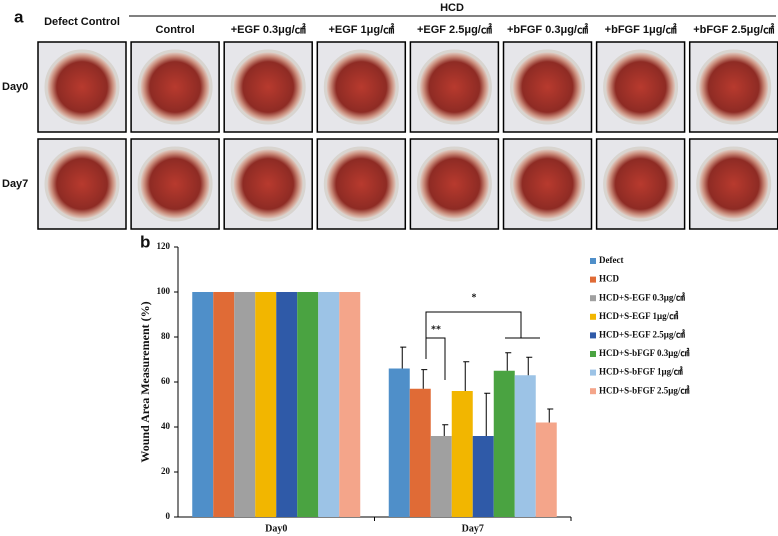 The image size is (778, 536). What do you see at coordinates (642, 333) in the screenshot?
I see `legend-label: HCD+S-EGF 2.5μg/㎠` at bounding box center [642, 333].